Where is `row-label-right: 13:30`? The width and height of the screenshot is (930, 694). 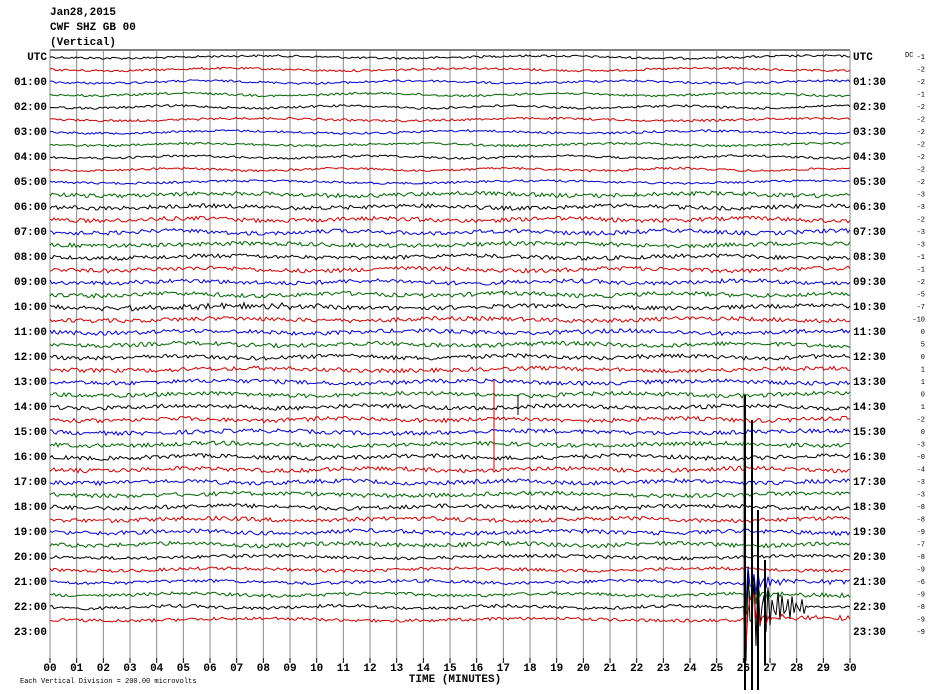 row-label-right: 13:30 is located at coordinates (869, 383).